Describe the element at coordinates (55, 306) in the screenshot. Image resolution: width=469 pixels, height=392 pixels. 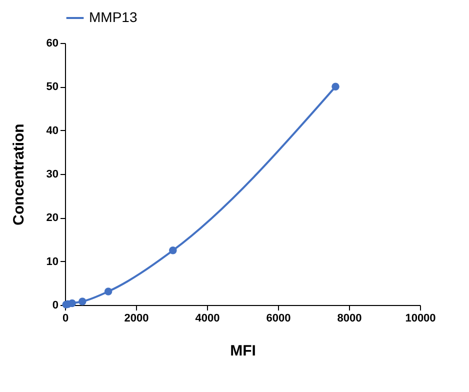
I see `y-tick-label: 0` at that location.